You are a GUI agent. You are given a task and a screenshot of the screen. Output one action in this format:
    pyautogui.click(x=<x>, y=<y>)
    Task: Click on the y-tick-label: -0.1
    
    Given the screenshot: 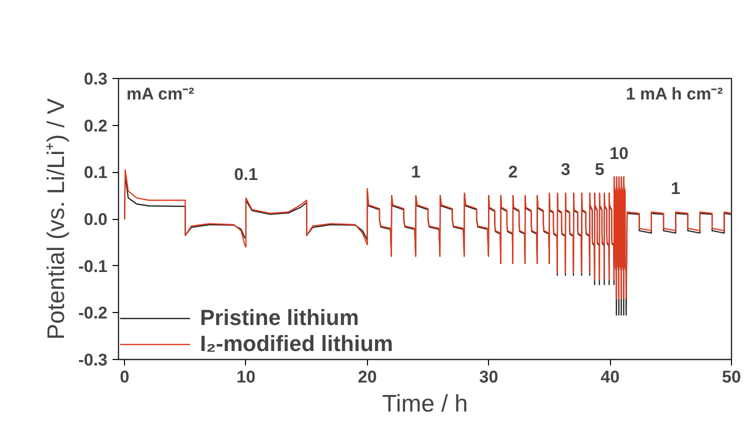 What is the action you would take?
    pyautogui.click(x=93, y=266)
    